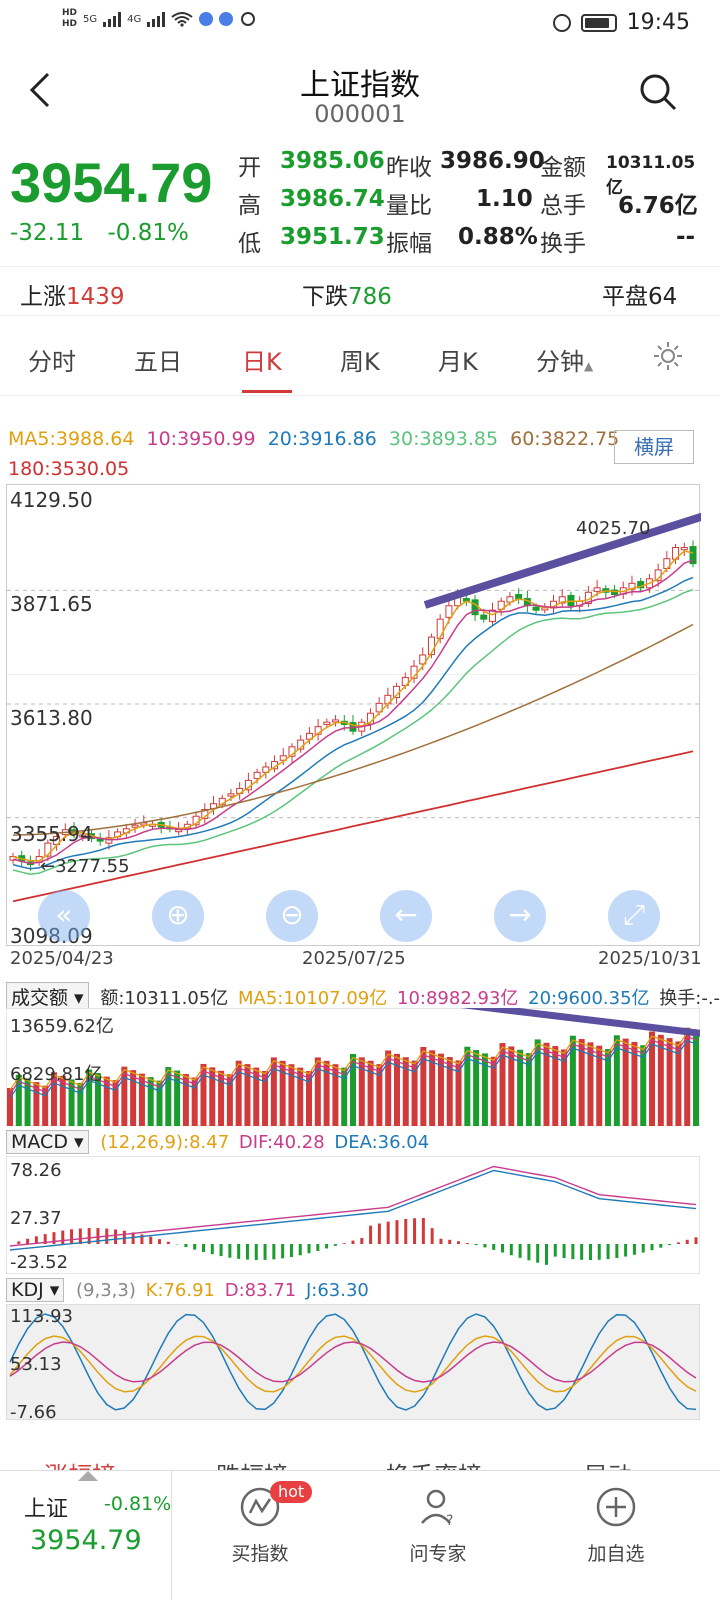 The height and width of the screenshot is (1600, 720). I want to click on macd-selector: MACD ▾, so click(47, 1142).